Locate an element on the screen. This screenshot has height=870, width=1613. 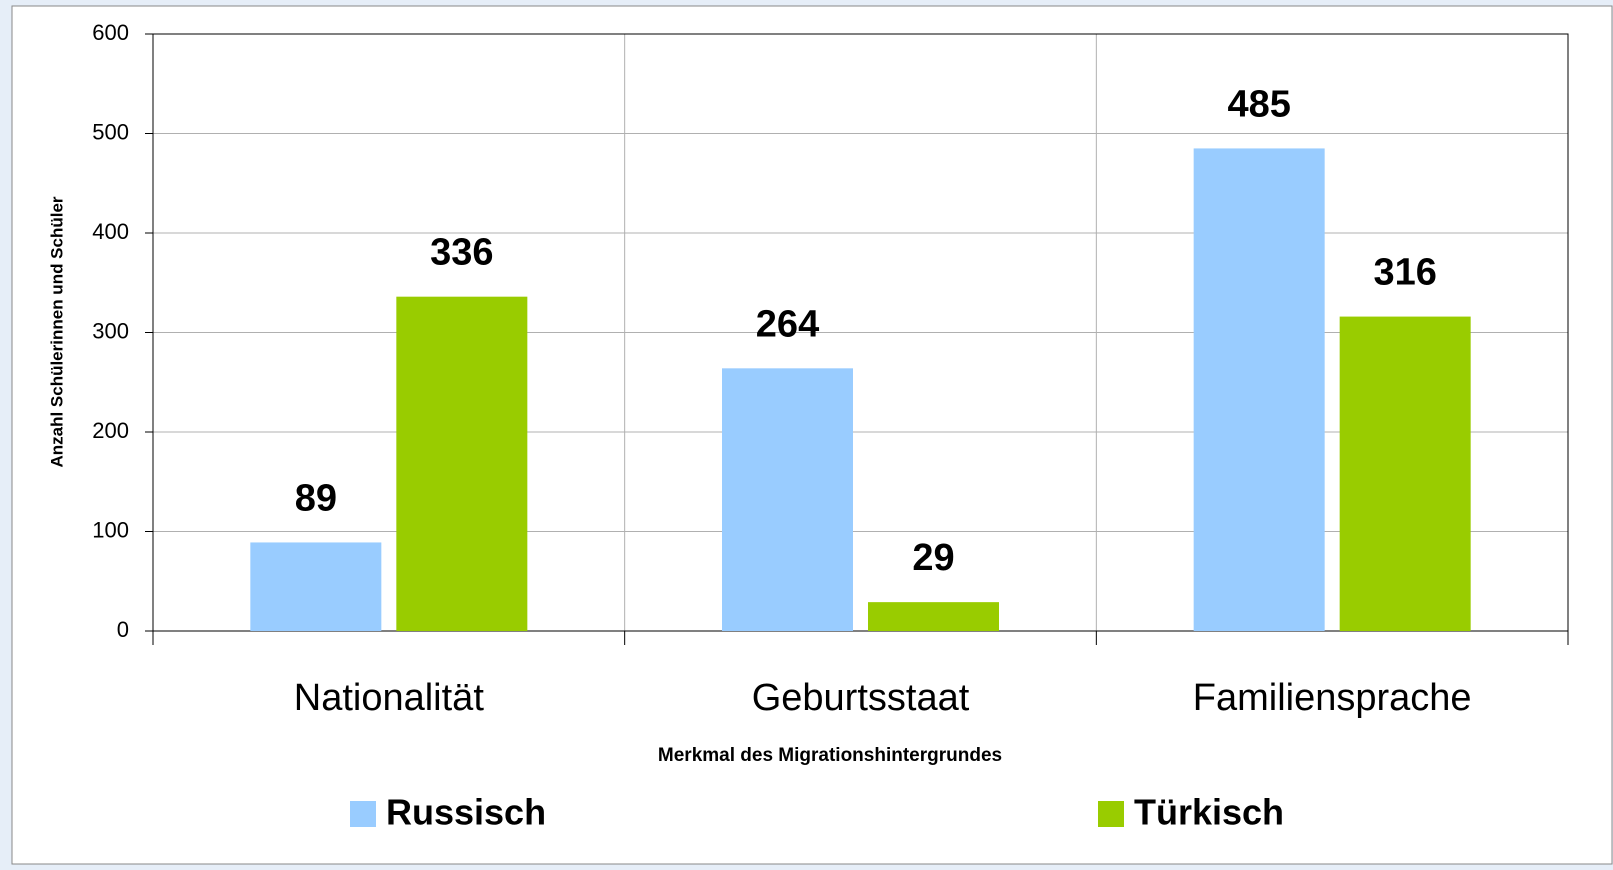
y-tick-label: 200 is located at coordinates (110, 430).